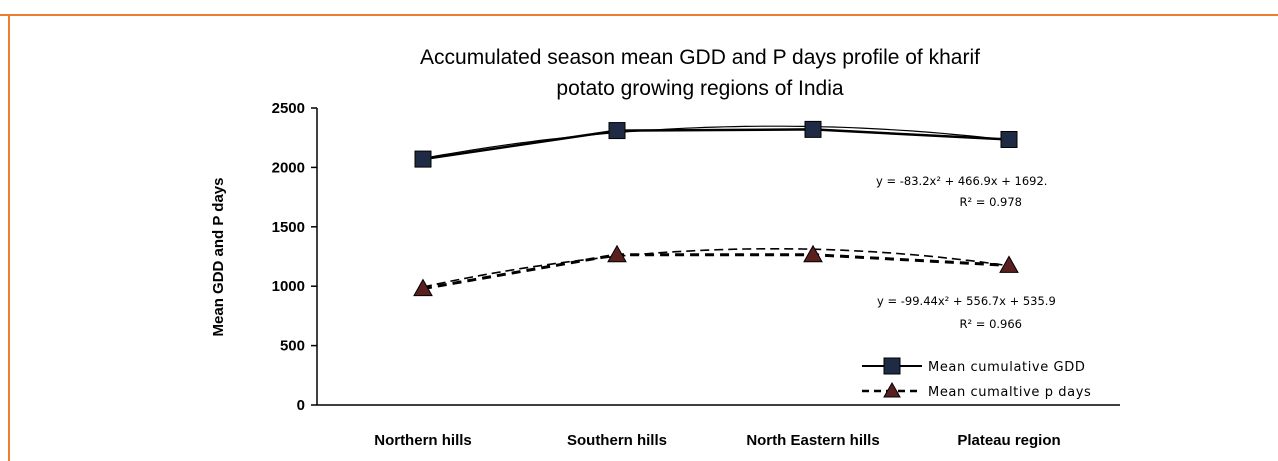  Describe the element at coordinates (288, 227) in the screenshot. I see `y-tick-label: 1500` at that location.